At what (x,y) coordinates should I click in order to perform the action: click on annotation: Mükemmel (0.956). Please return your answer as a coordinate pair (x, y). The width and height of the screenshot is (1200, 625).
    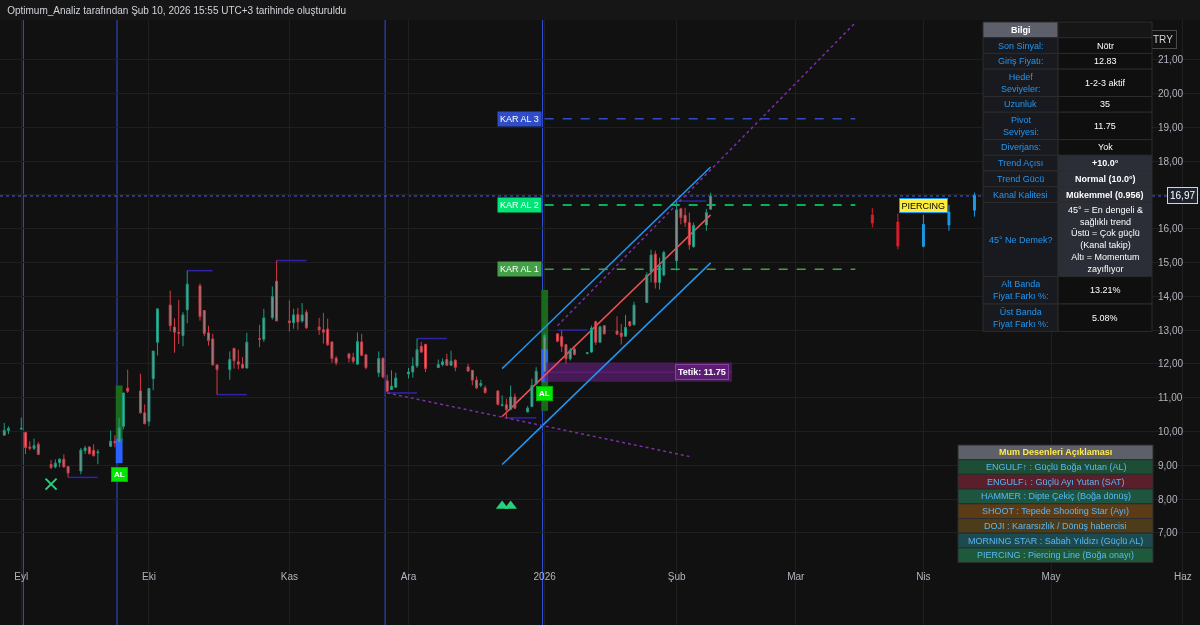
    Looking at the image, I should click on (1105, 195).